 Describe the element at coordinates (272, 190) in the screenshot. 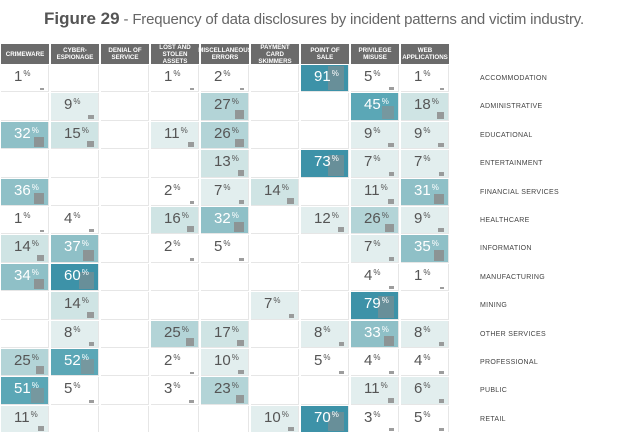

I see `cell-value-number: 14` at that location.